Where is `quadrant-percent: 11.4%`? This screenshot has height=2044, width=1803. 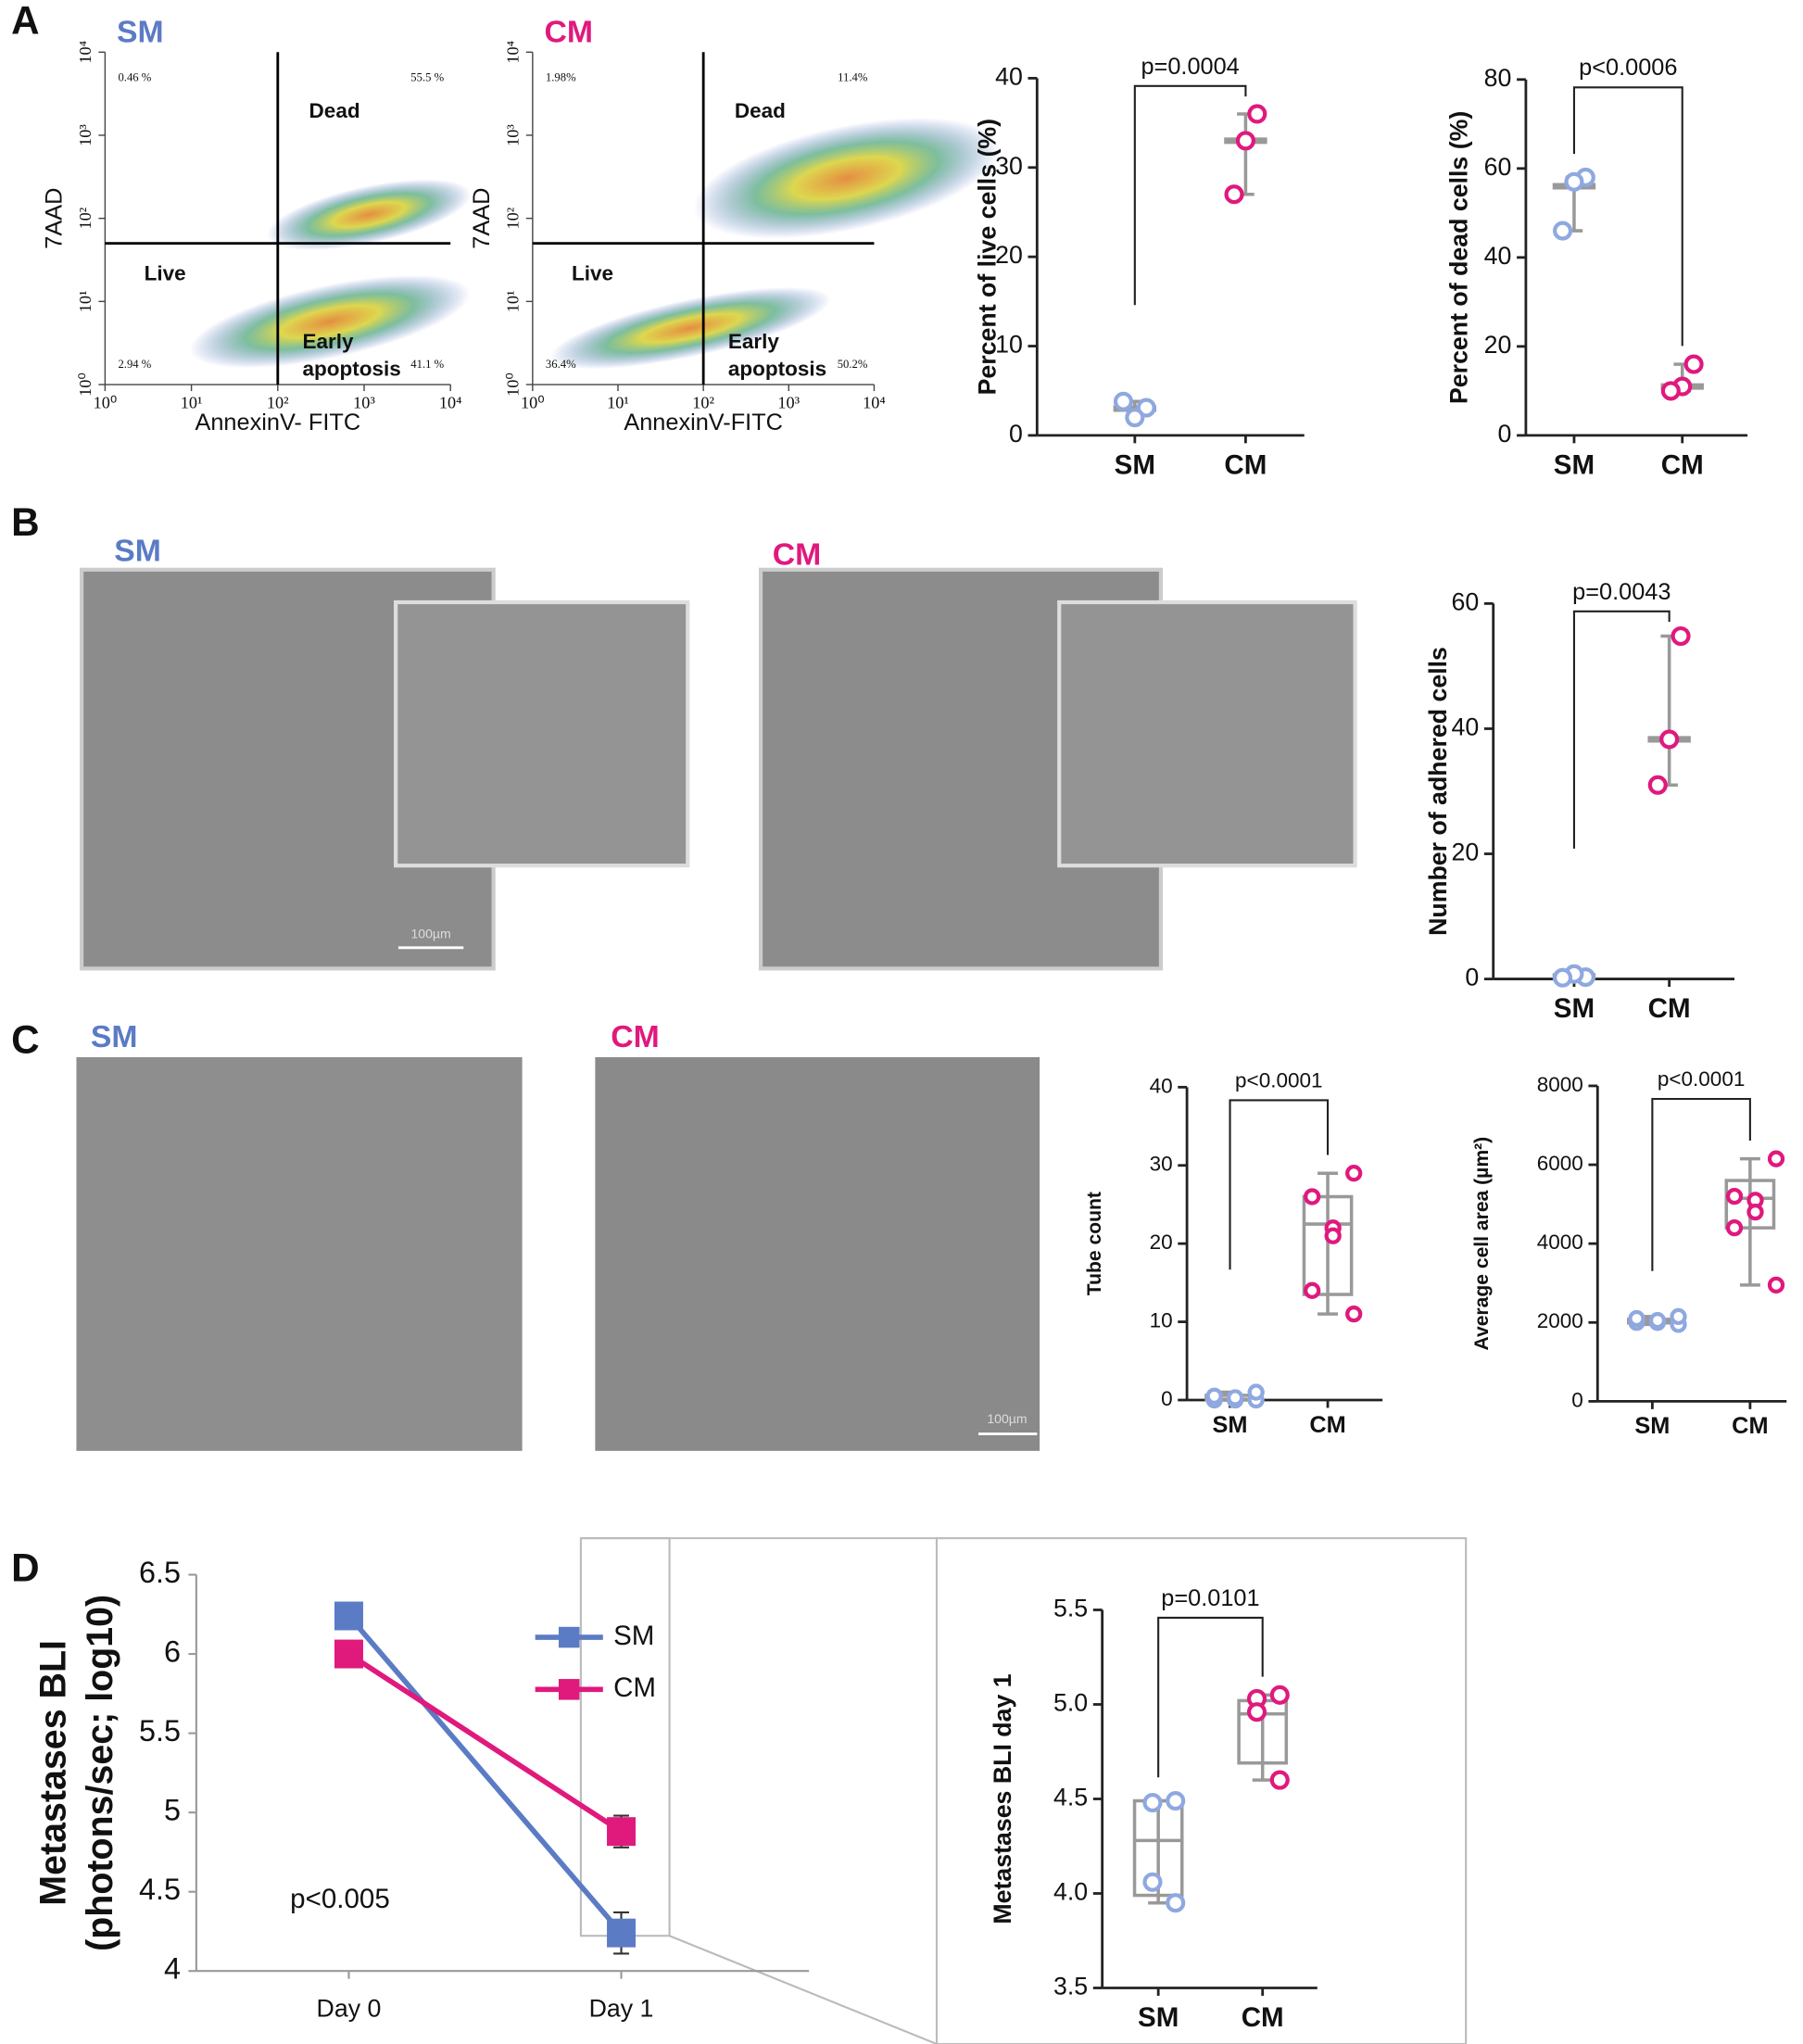 quadrant-percent: 11.4% is located at coordinates (853, 76).